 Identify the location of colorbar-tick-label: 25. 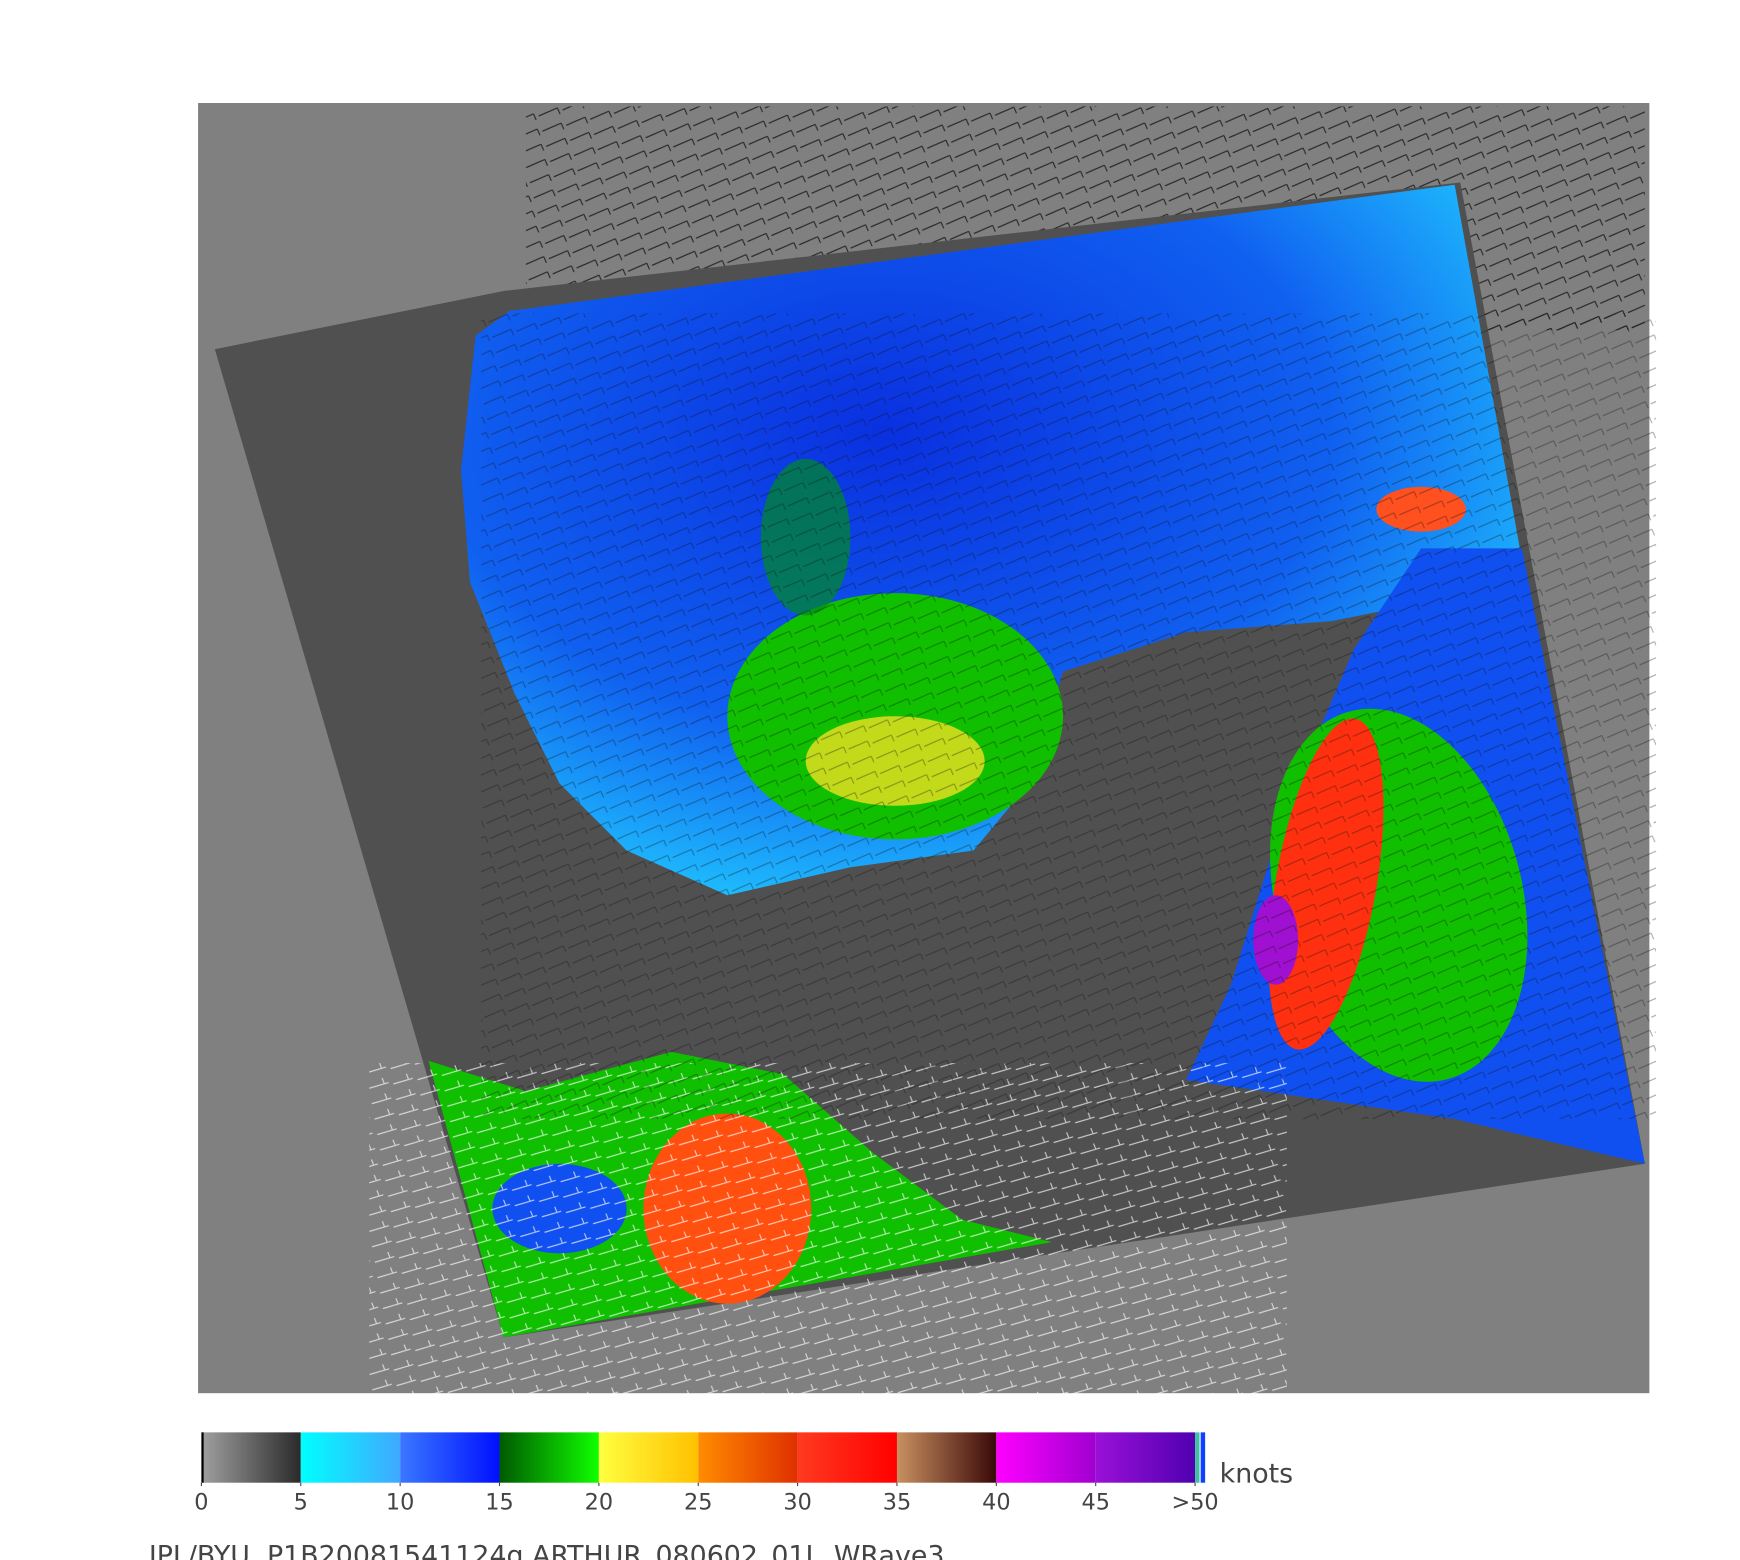
(698, 1503).